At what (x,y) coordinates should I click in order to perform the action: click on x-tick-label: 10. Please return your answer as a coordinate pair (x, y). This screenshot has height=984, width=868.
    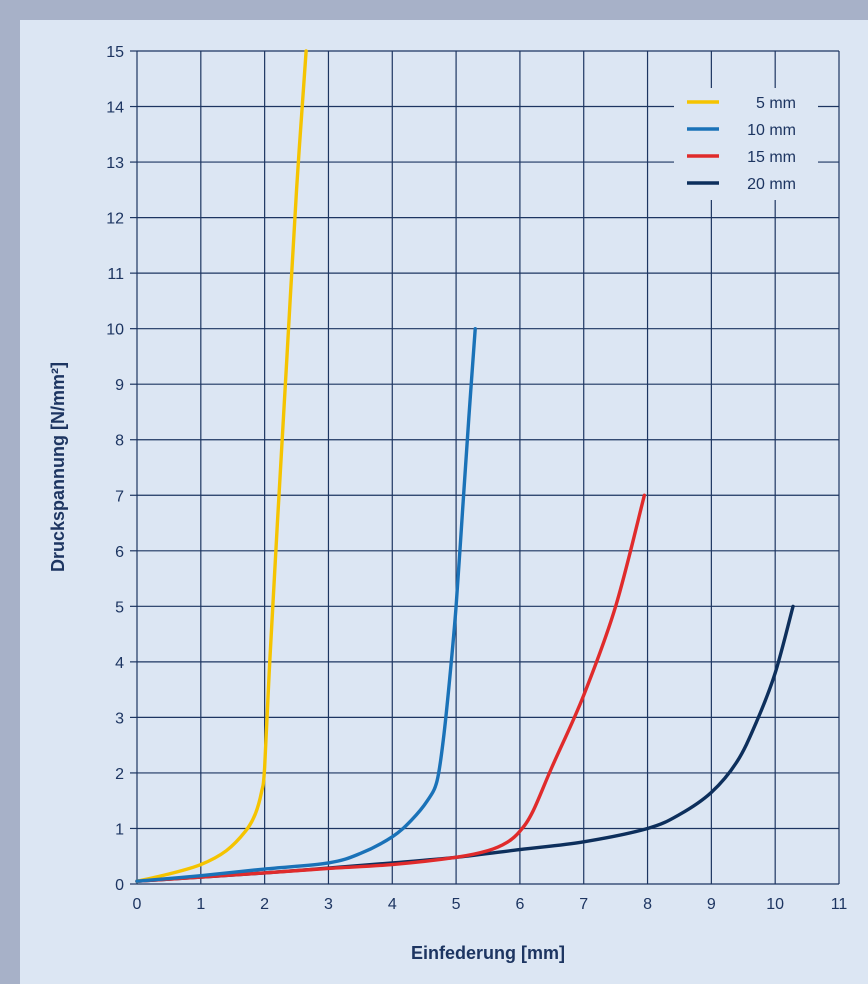
    Looking at the image, I should click on (775, 904).